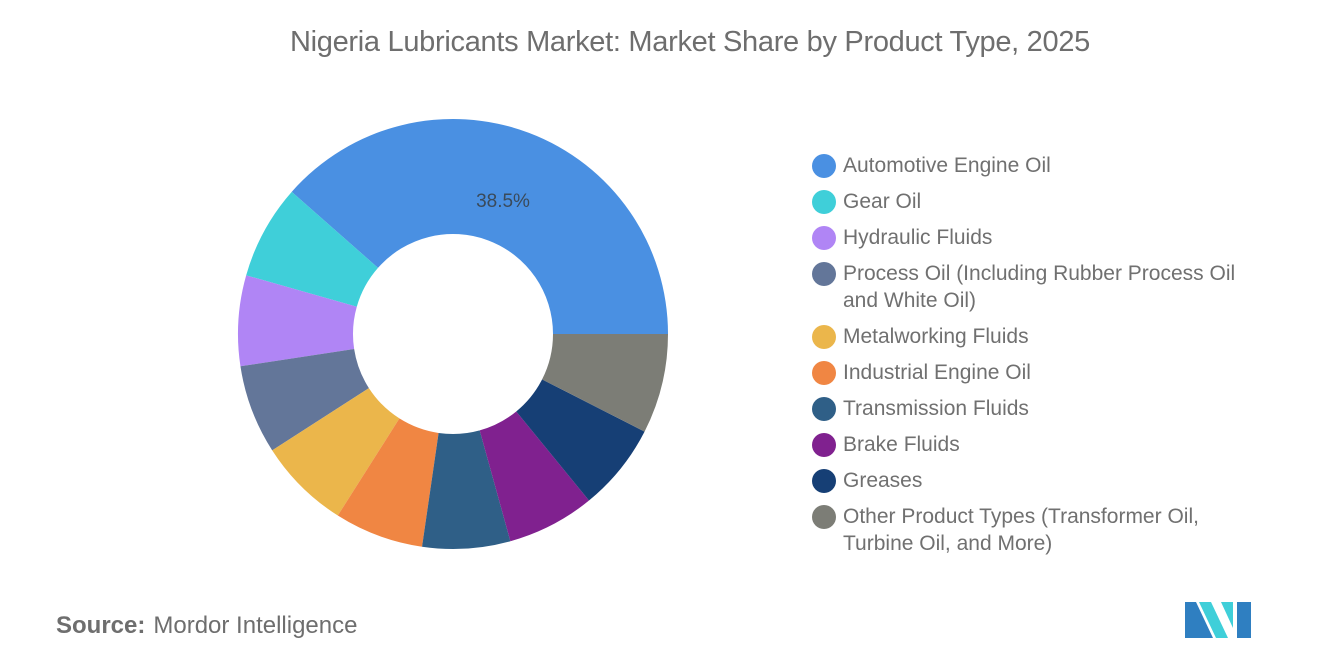 The width and height of the screenshot is (1320, 665). I want to click on legend-label: Transmission Fluids, so click(936, 408).